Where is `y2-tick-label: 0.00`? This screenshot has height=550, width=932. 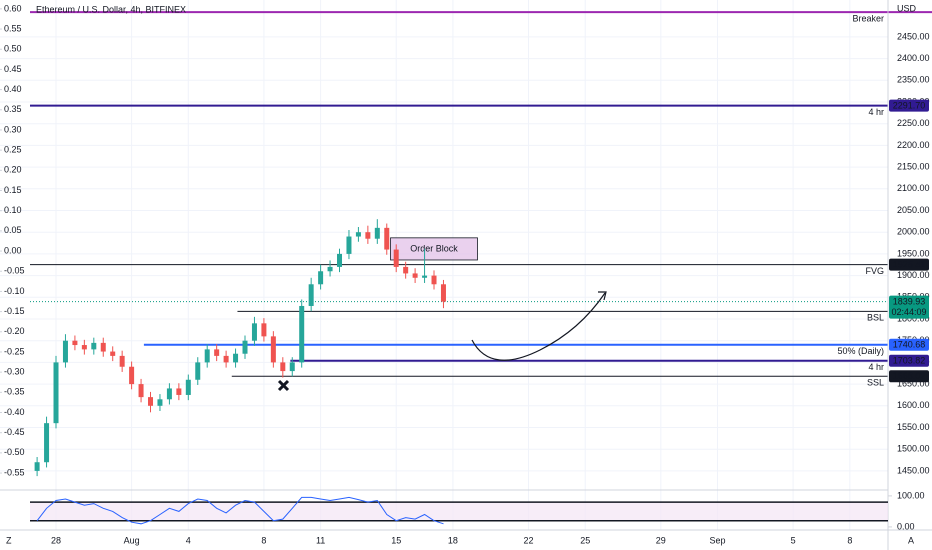
y2-tick-label: 0.00 is located at coordinates (13, 250).